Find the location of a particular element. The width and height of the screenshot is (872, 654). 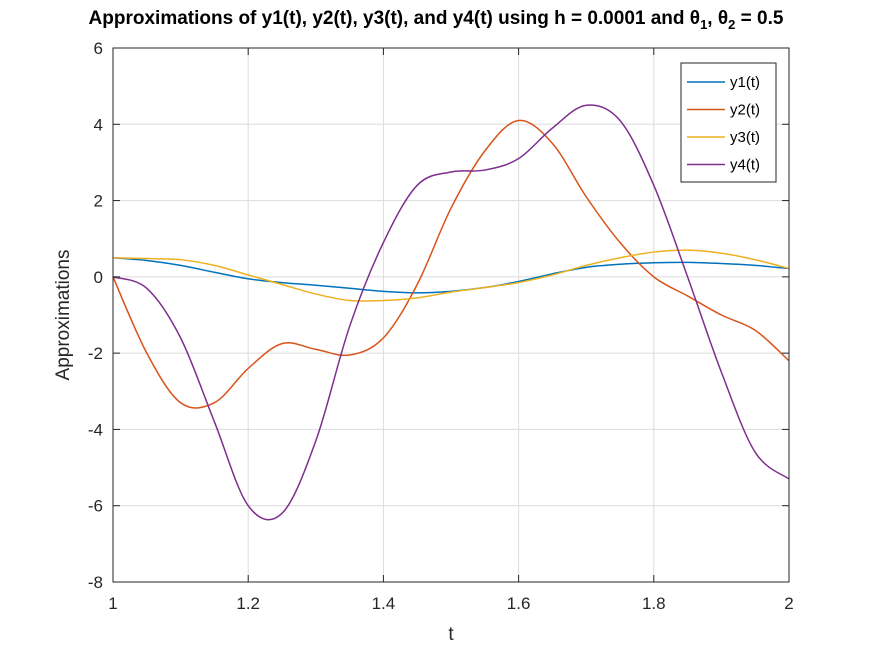

y-tick-label: 4 is located at coordinates (98, 124).